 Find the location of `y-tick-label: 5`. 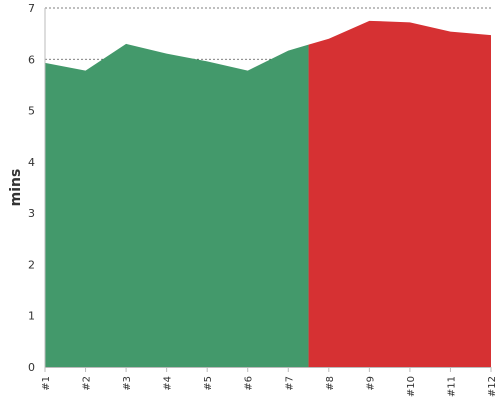

y-tick-label: 5 is located at coordinates (31, 111).